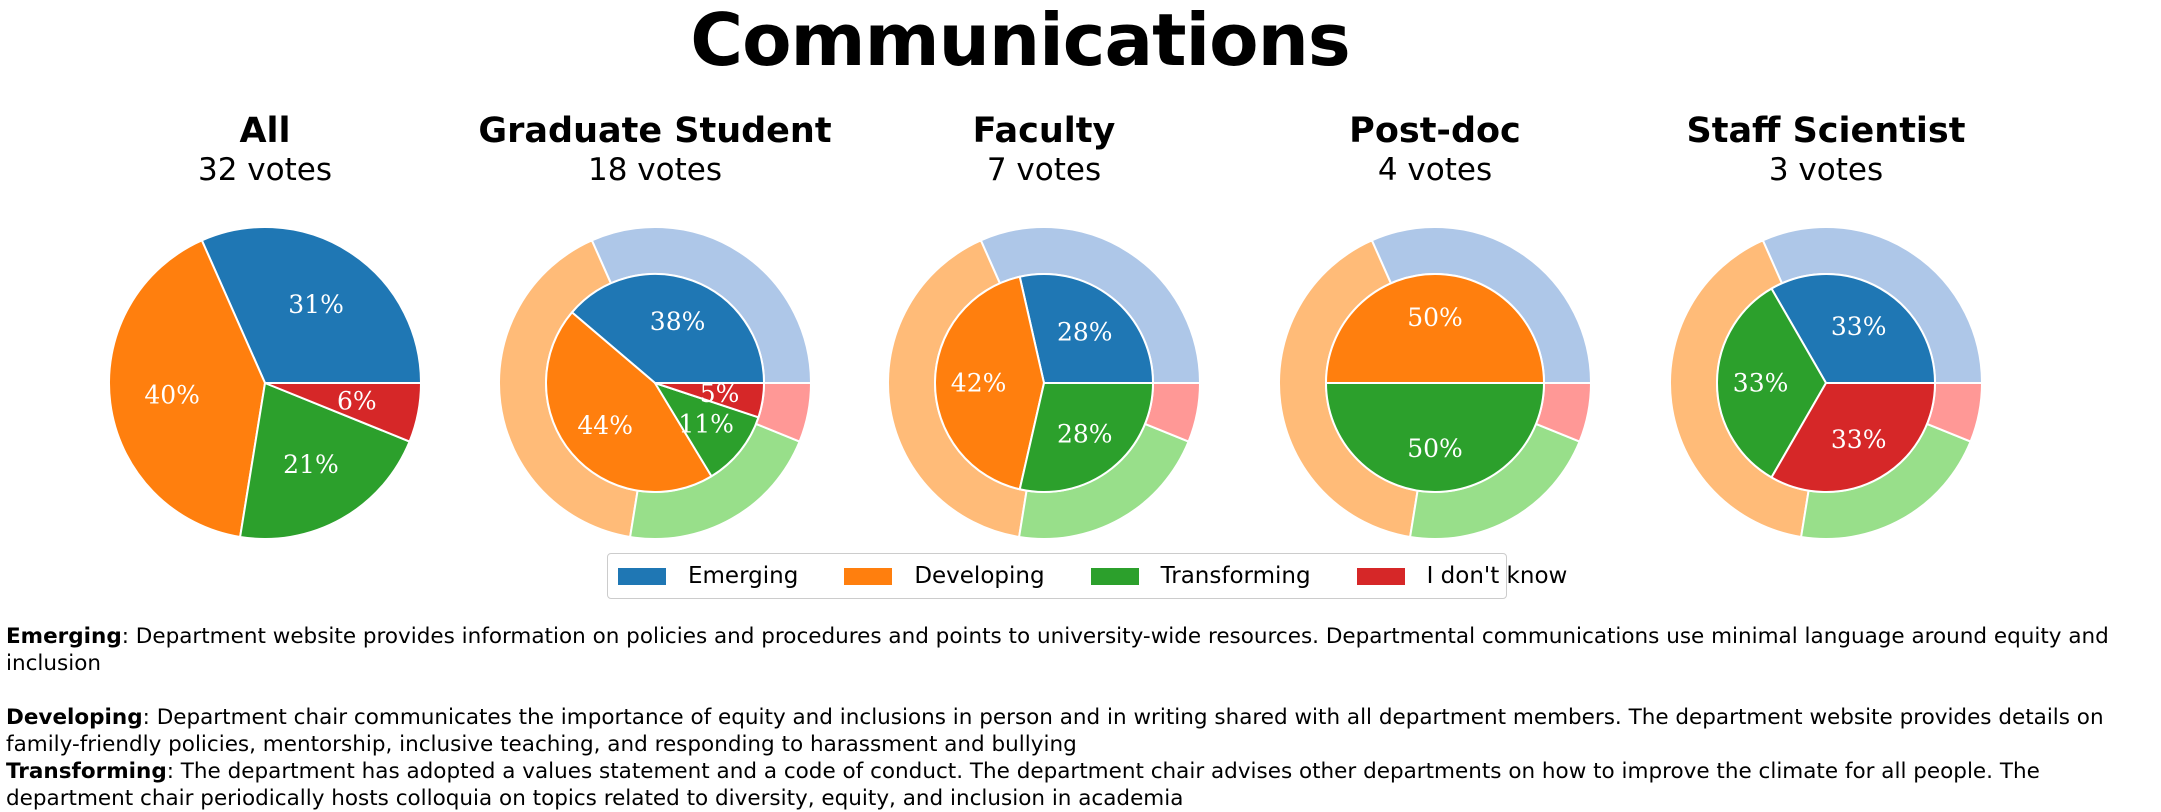 The height and width of the screenshot is (812, 2161). I want to click on pie-slice-graduate-student-transforming, so click(707, 430).